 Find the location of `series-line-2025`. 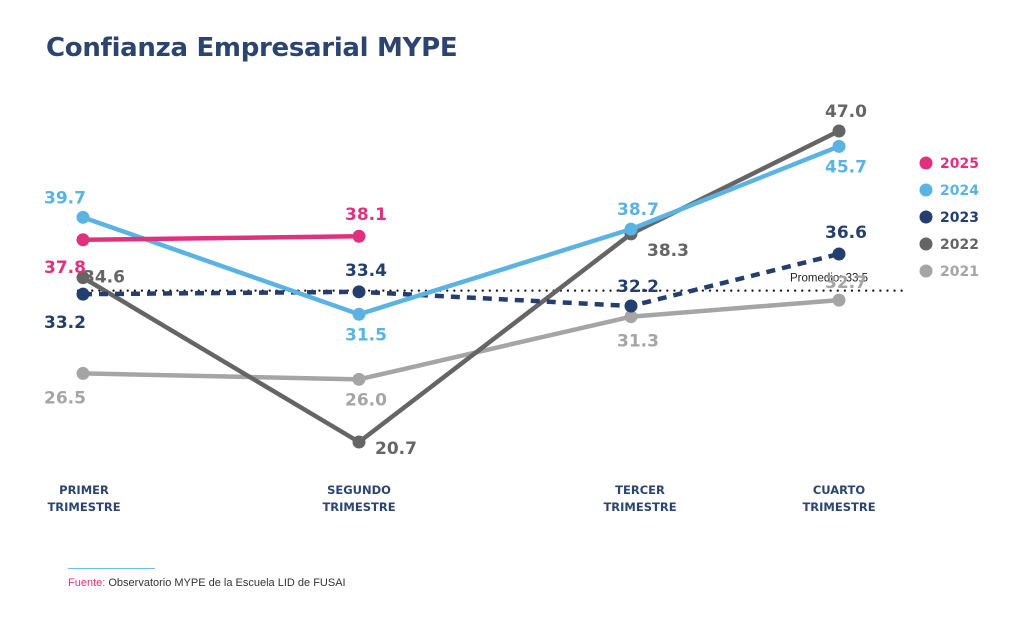

series-line-2025 is located at coordinates (221, 238).